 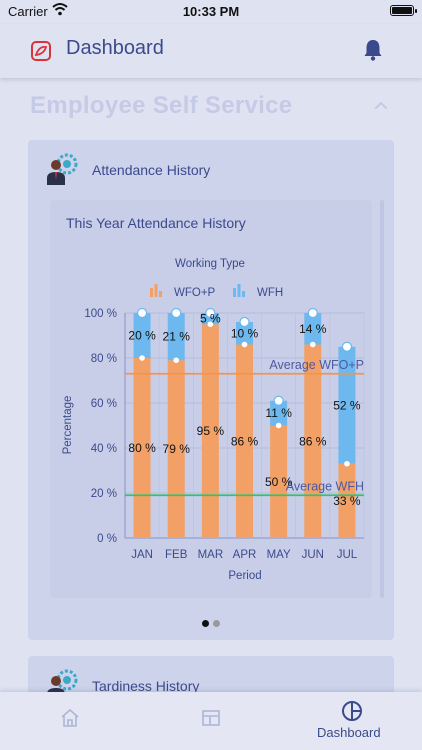 What do you see at coordinates (115, 48) in the screenshot?
I see `page-title: Dashboard` at bounding box center [115, 48].